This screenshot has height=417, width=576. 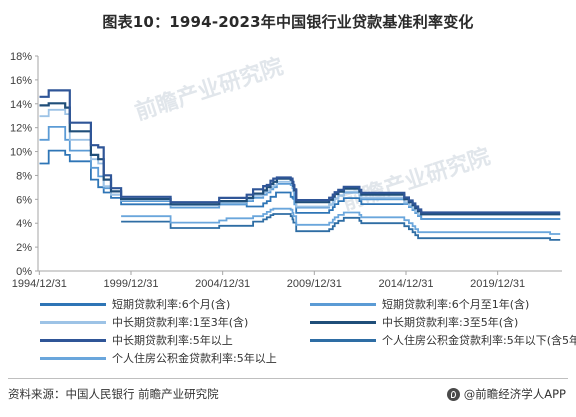 What do you see at coordinates (113, 394) in the screenshot?
I see `source-note: 资料来源：中国人民银行 前瞻产业研究院` at bounding box center [113, 394].